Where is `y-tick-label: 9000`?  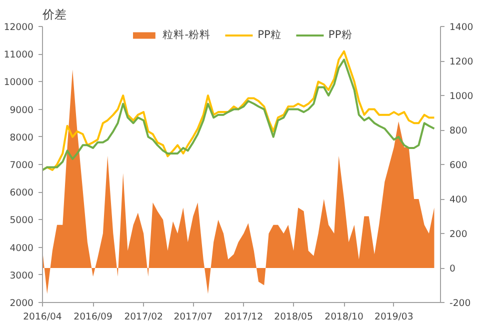
y-tick-label: 9000 is located at coordinates (22, 110).